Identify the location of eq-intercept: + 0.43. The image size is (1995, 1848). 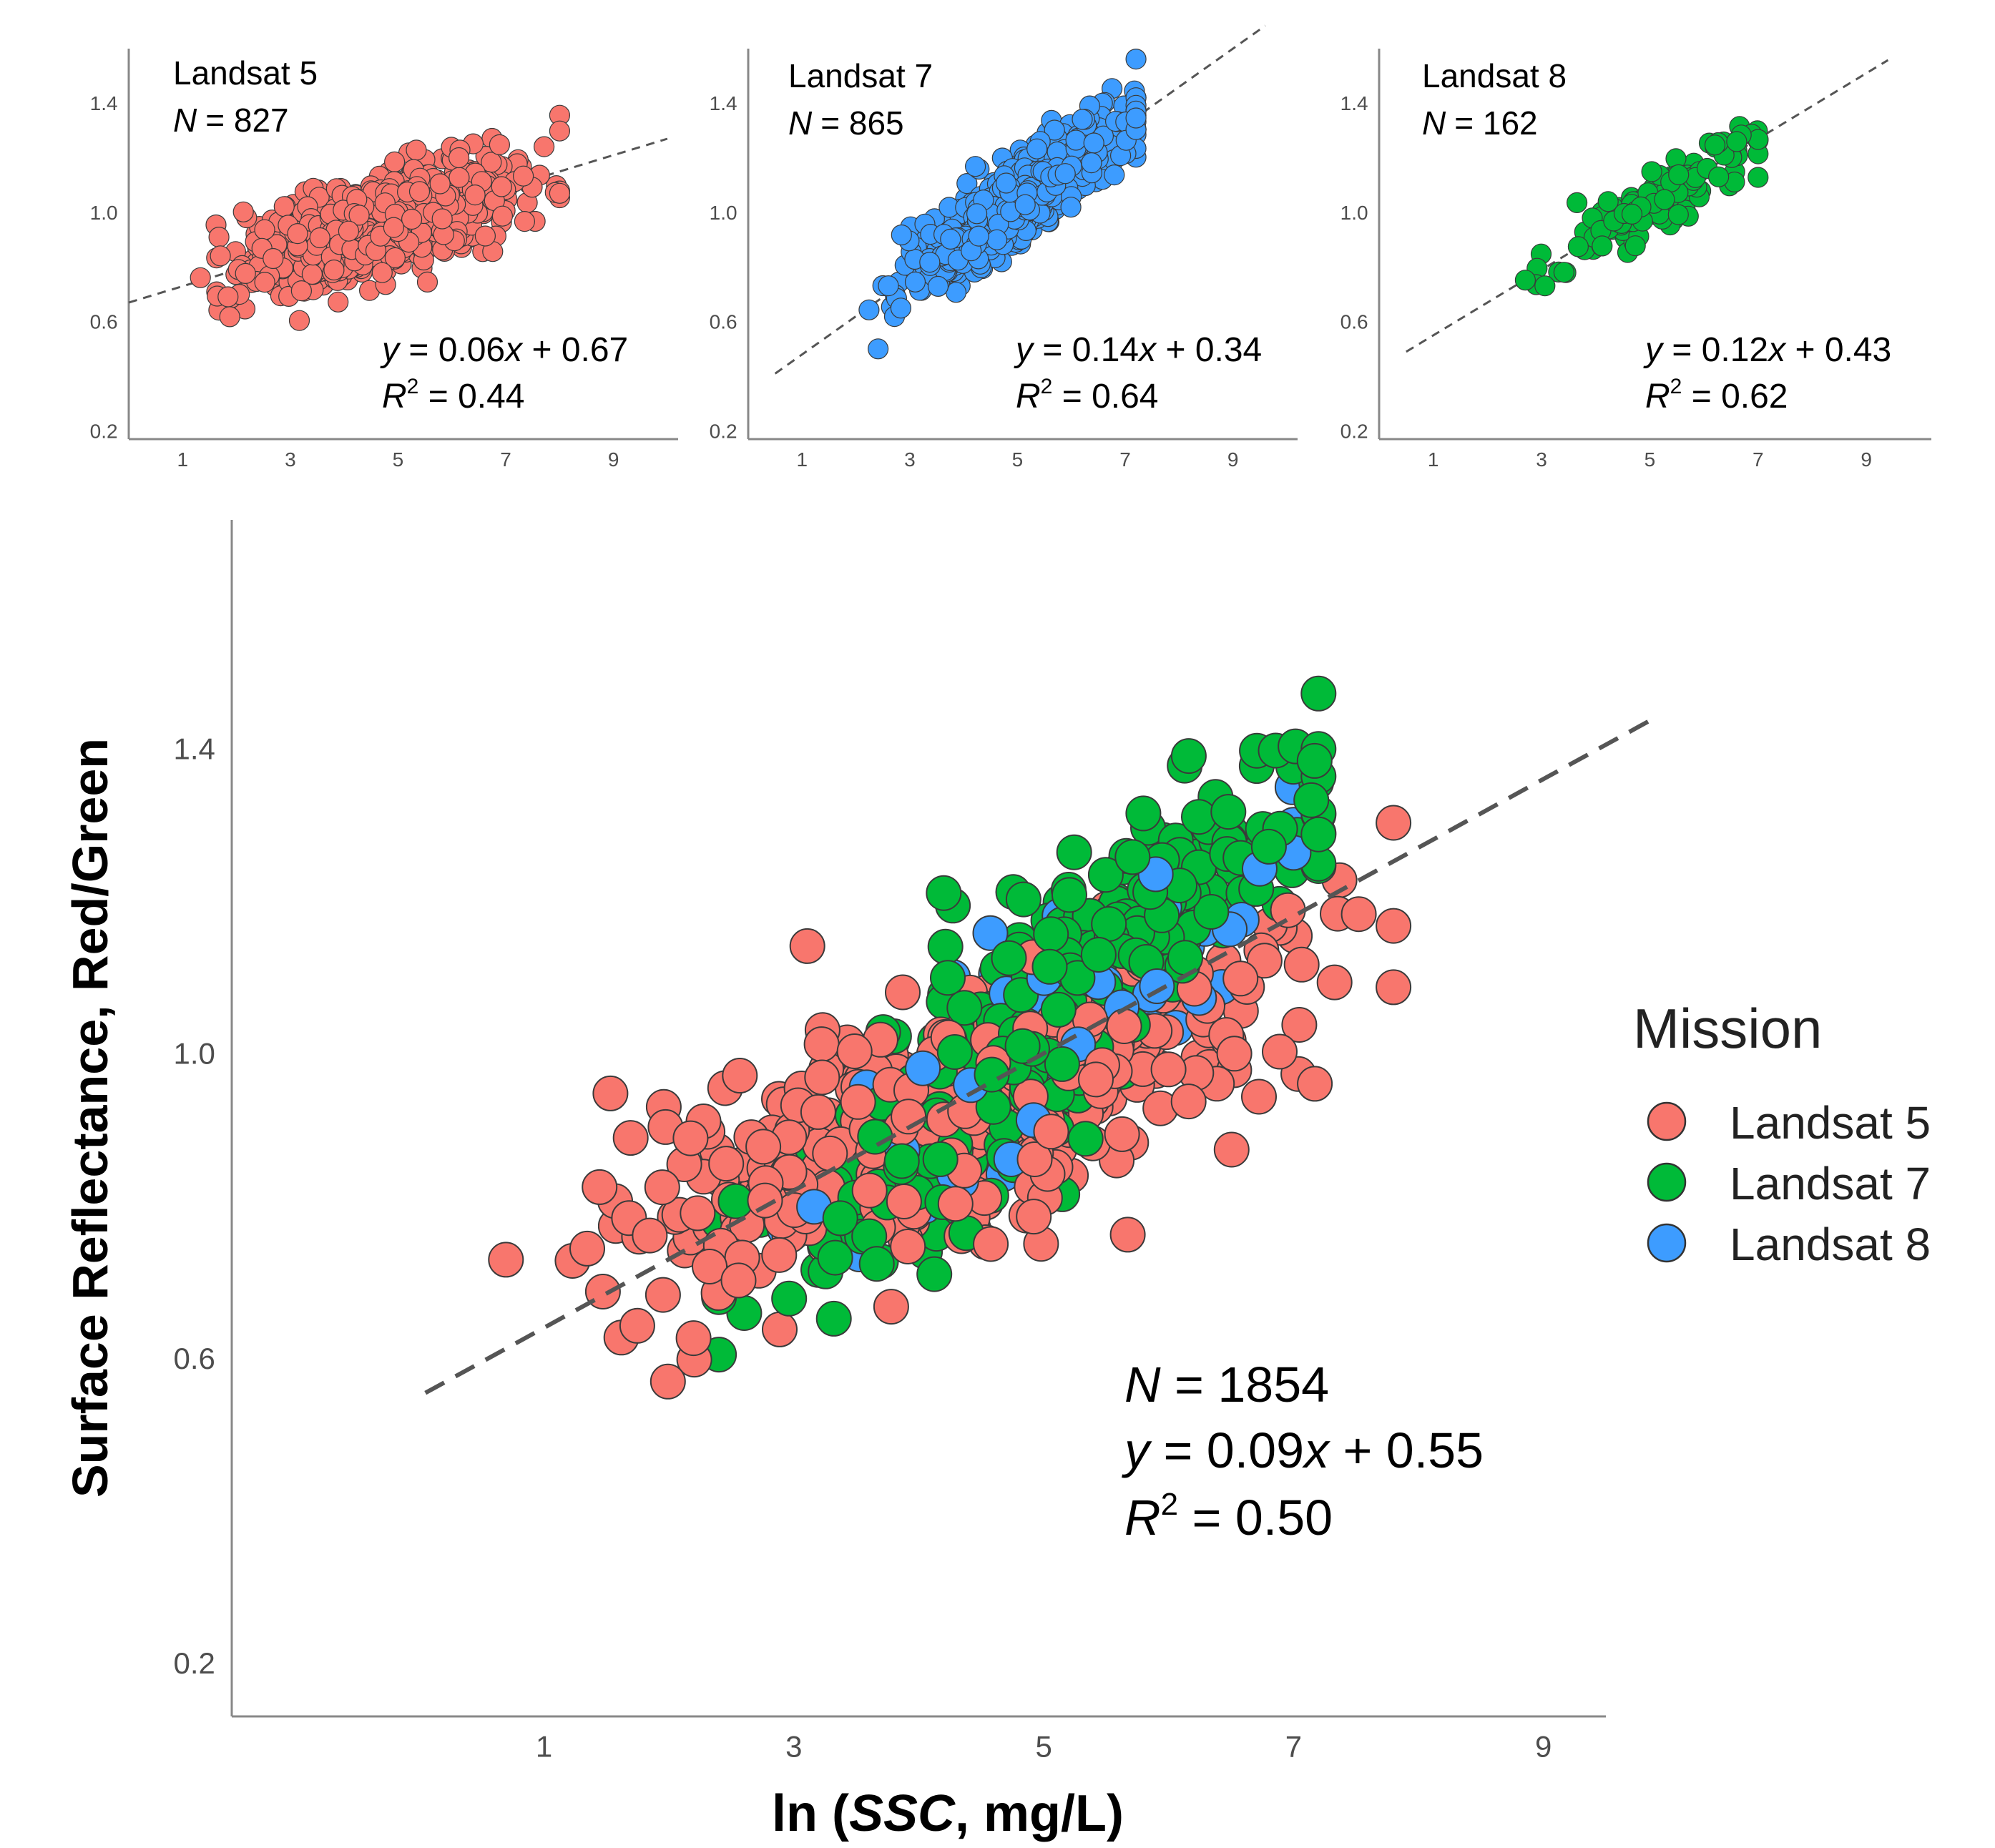
(1838, 350).